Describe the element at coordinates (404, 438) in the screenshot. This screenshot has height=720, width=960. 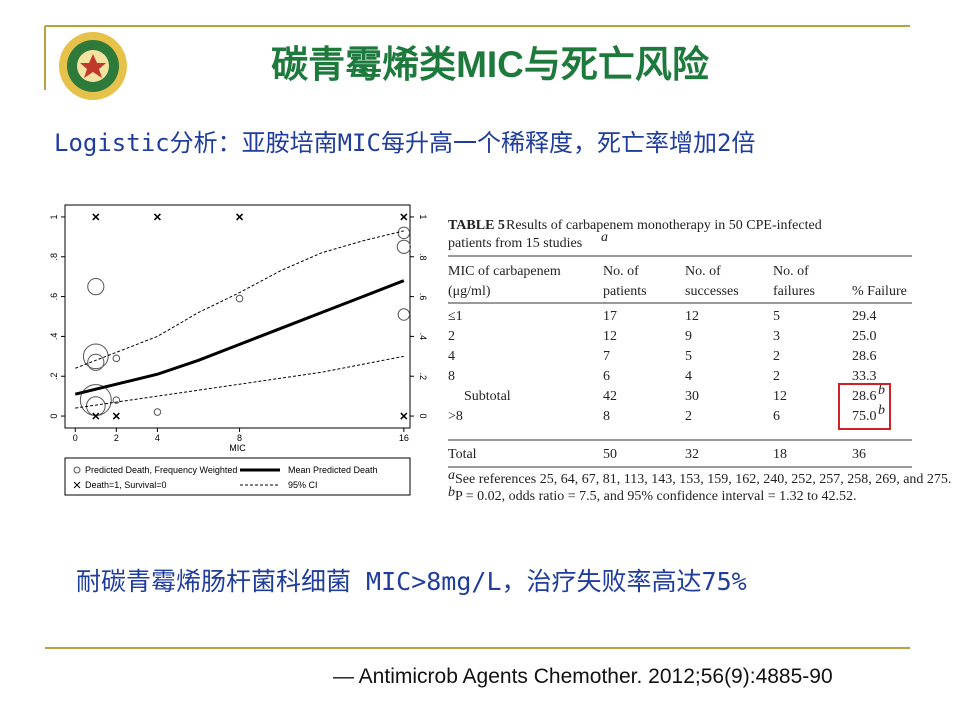
I see `x-tick-label: 16` at that location.